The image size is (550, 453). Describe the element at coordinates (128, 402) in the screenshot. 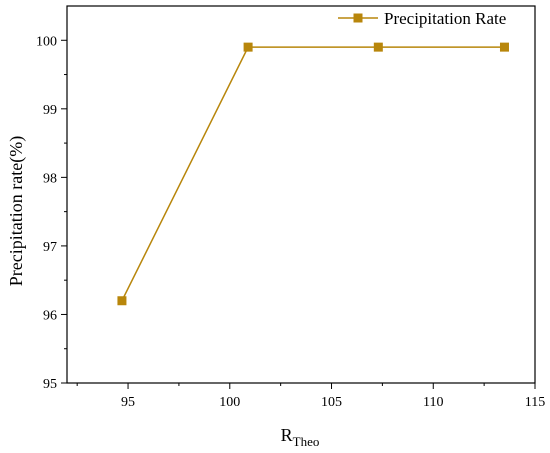

I see `x-tick-label: 95` at that location.